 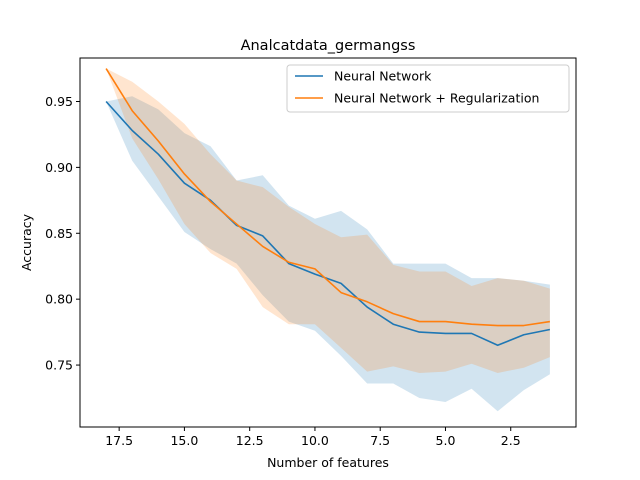 I want to click on x-tick-label: 7.5, so click(x=380, y=440).